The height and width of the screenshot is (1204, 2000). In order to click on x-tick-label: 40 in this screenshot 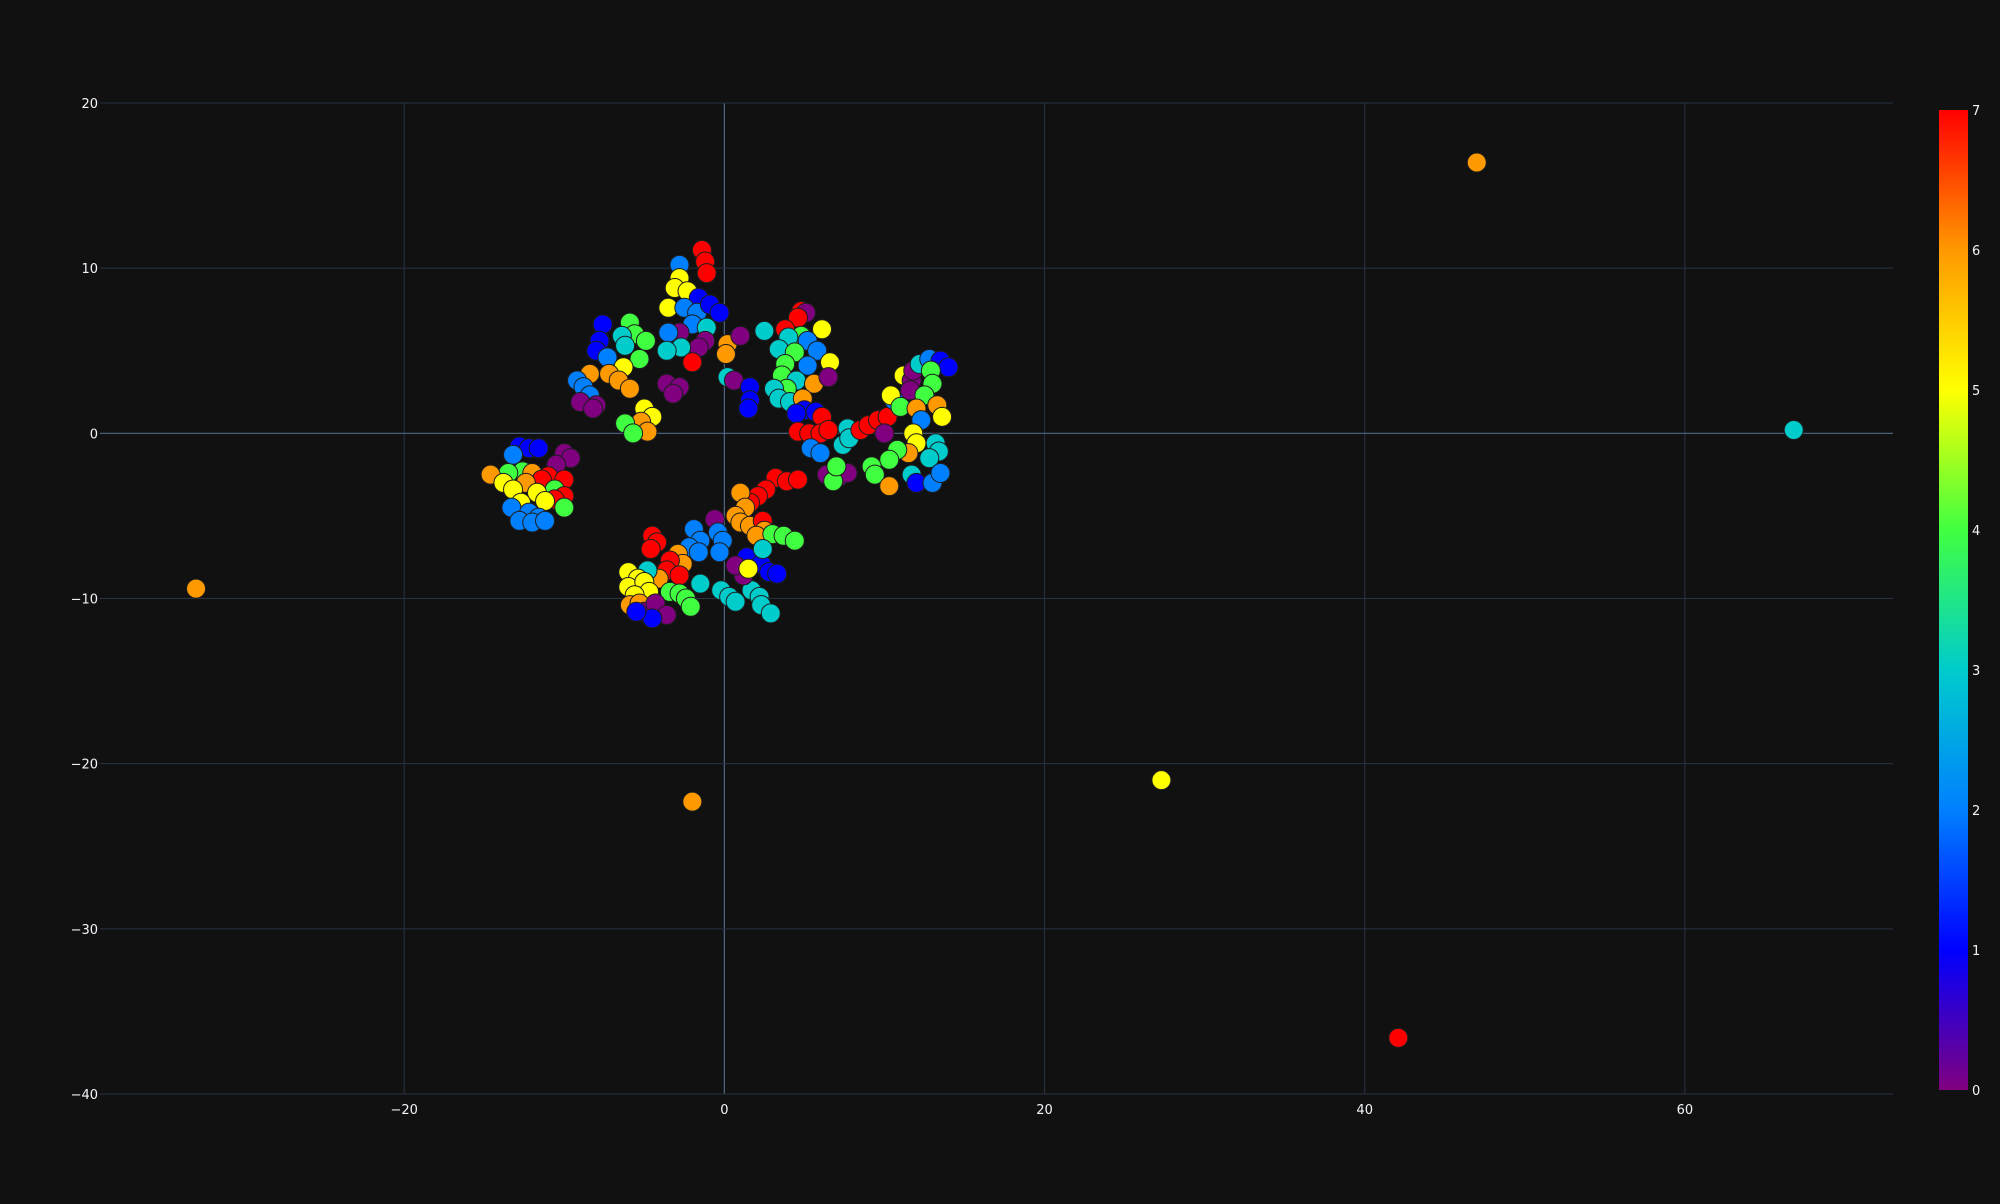, I will do `click(1364, 1110)`.